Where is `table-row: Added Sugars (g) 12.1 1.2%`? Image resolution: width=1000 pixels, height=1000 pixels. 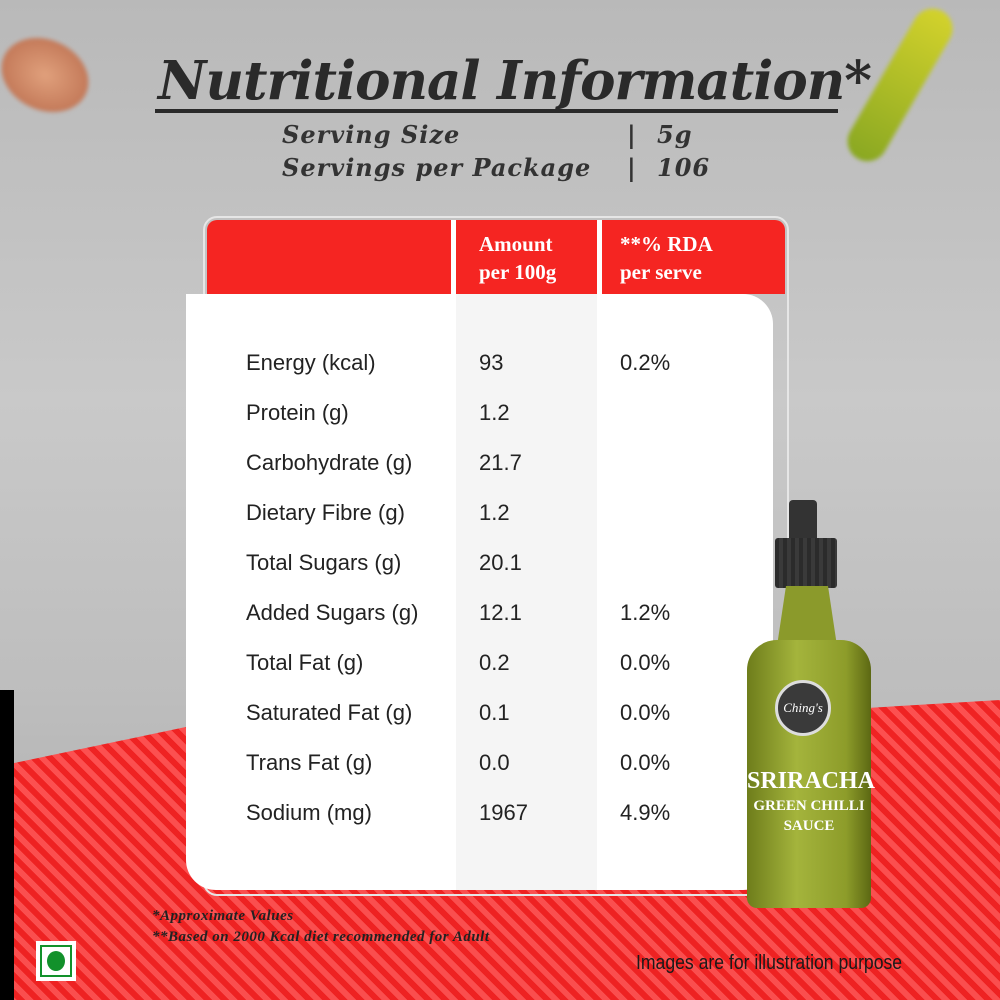
table-row: Added Sugars (g) 12.1 1.2% is located at coordinates (500, 615).